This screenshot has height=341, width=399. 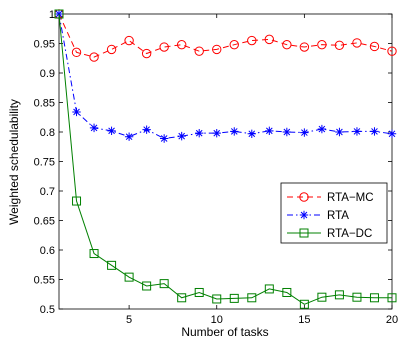 I want to click on legend-label: RTA−DC, so click(x=349, y=234).